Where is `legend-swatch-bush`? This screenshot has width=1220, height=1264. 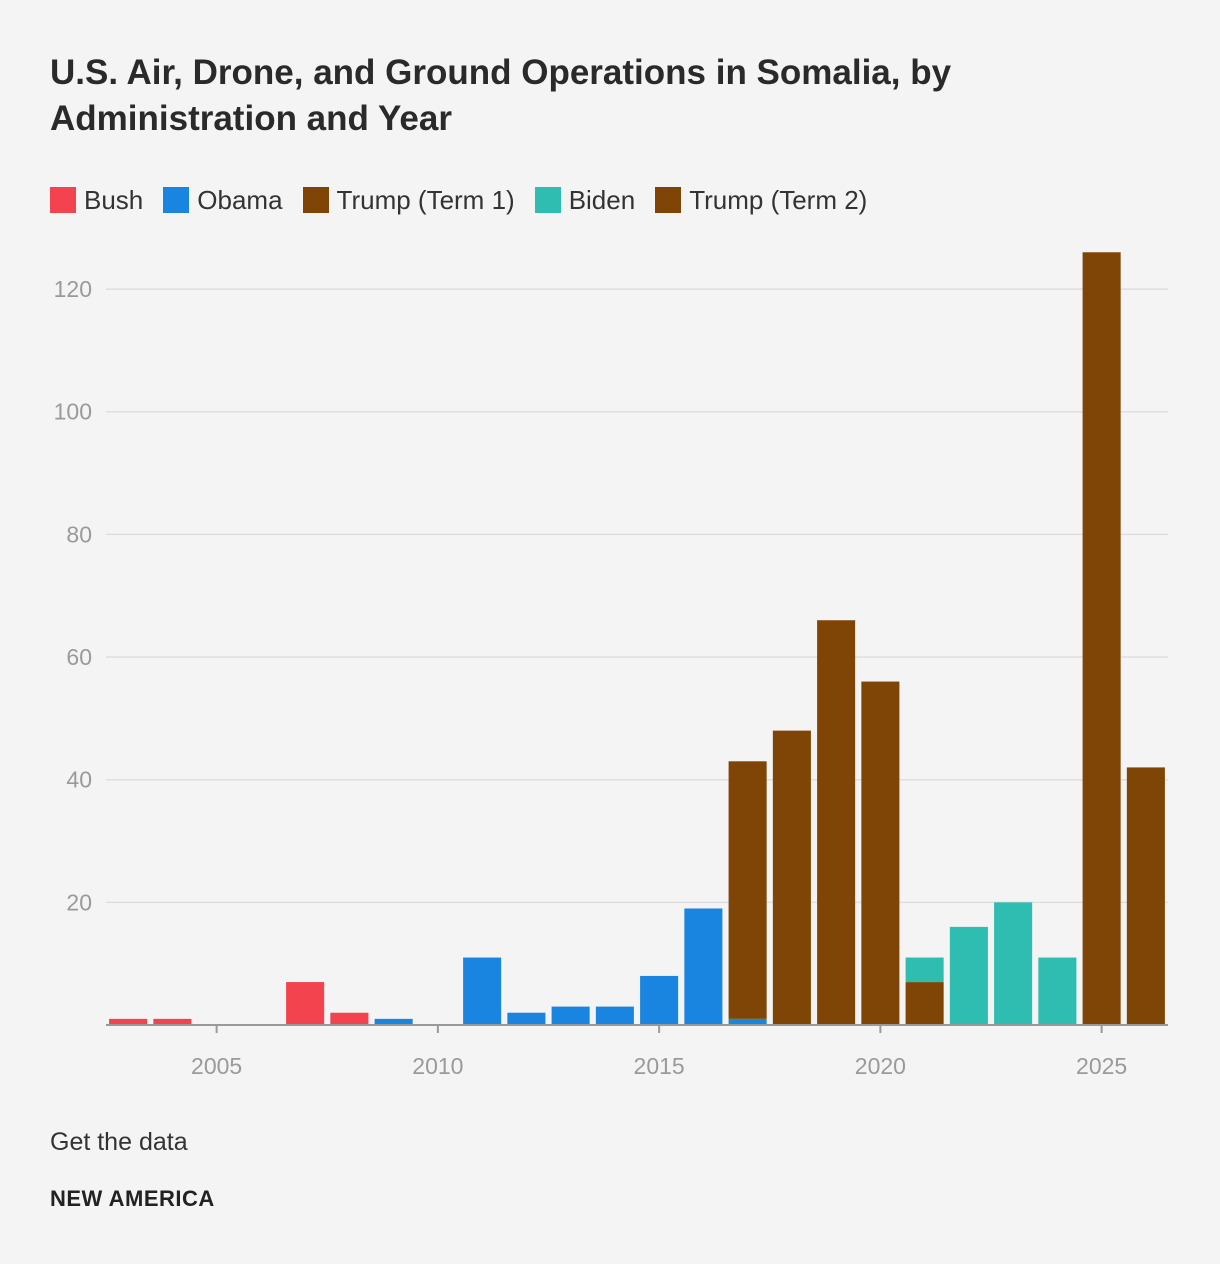 legend-swatch-bush is located at coordinates (63, 200).